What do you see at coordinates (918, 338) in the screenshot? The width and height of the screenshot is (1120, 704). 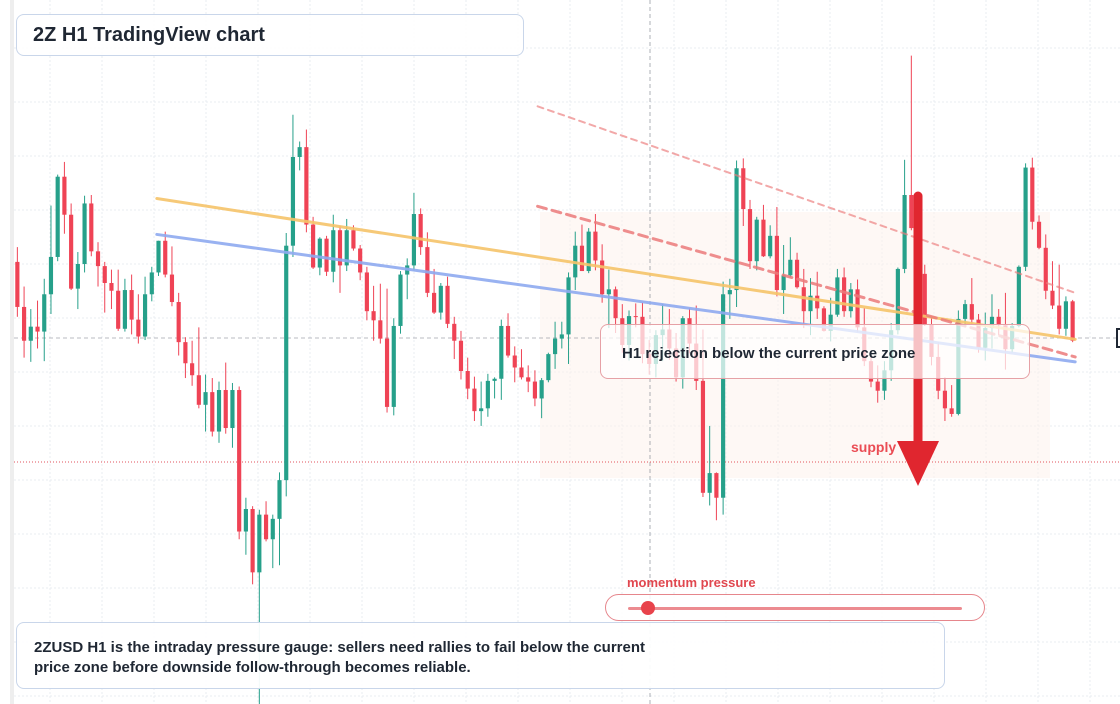 I see `down-arrow` at bounding box center [918, 338].